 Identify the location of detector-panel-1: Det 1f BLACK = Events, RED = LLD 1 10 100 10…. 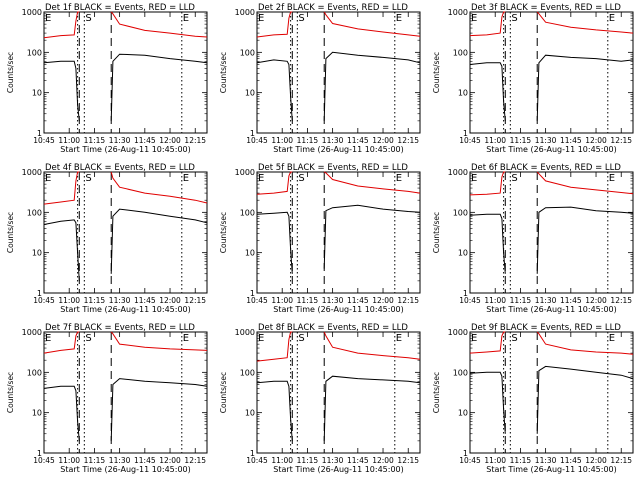
(107, 78).